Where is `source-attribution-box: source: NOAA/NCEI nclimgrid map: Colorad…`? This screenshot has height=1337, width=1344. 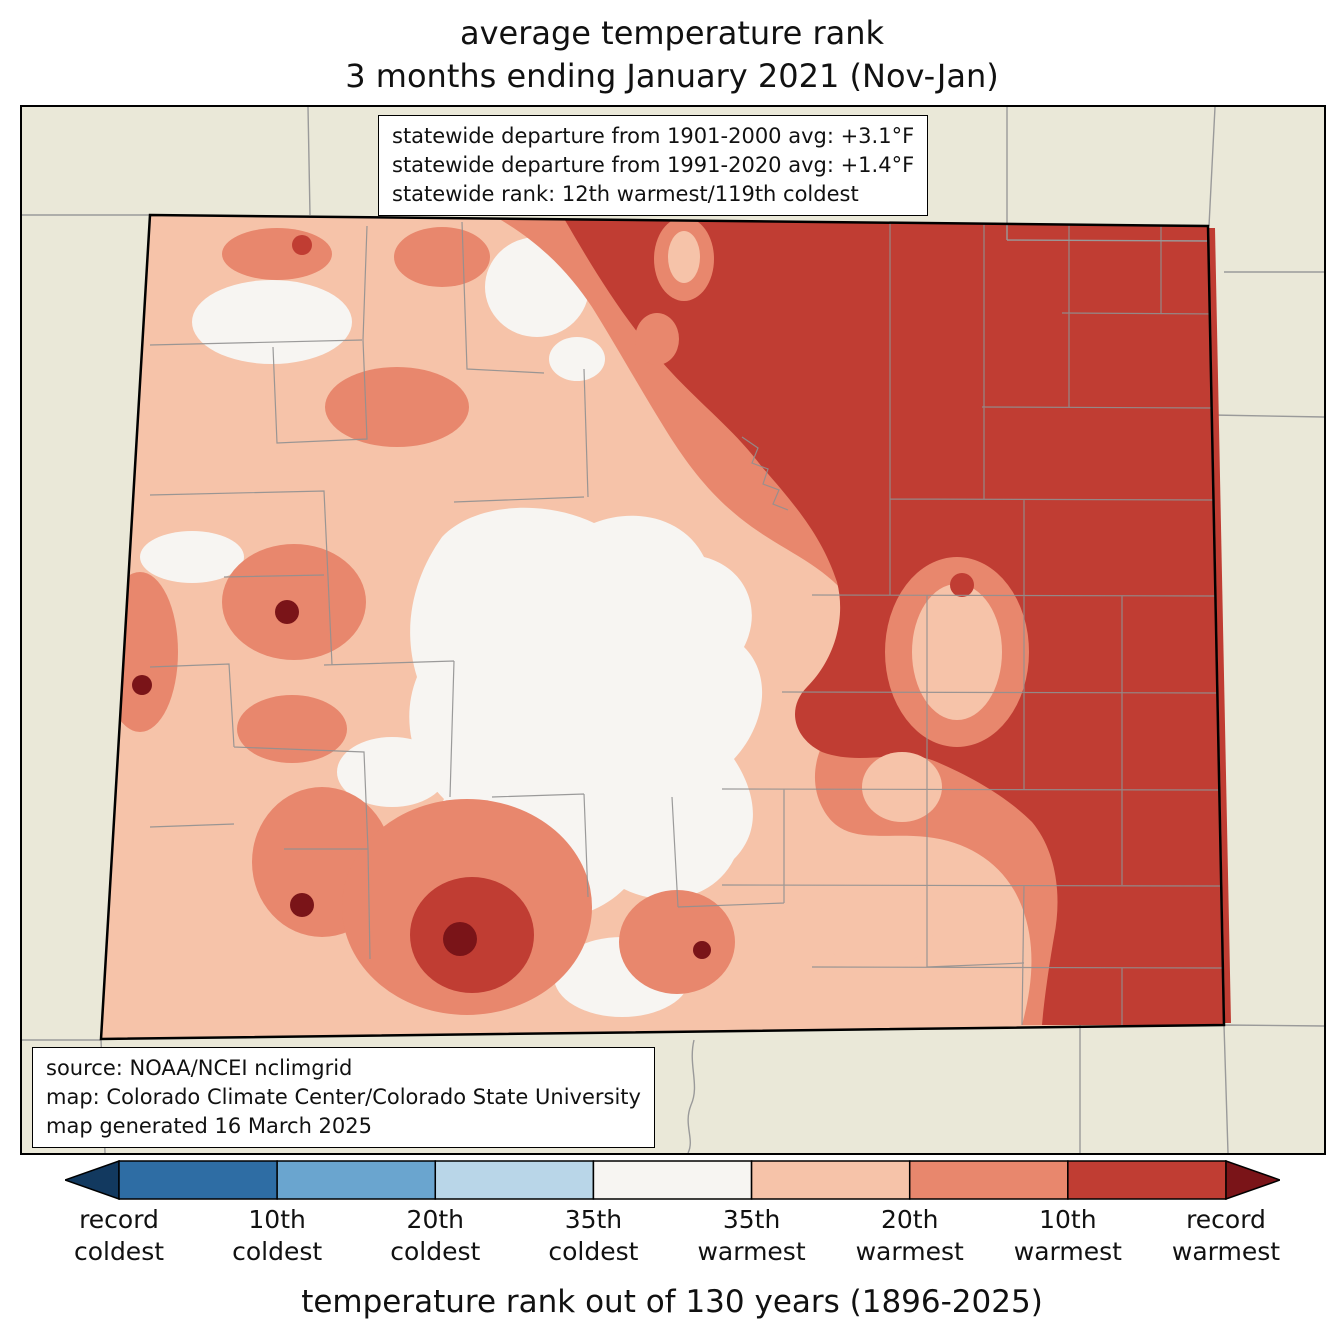 source-attribution-box: source: NOAA/NCEI nclimgrid map: Colorad… is located at coordinates (343, 1097).